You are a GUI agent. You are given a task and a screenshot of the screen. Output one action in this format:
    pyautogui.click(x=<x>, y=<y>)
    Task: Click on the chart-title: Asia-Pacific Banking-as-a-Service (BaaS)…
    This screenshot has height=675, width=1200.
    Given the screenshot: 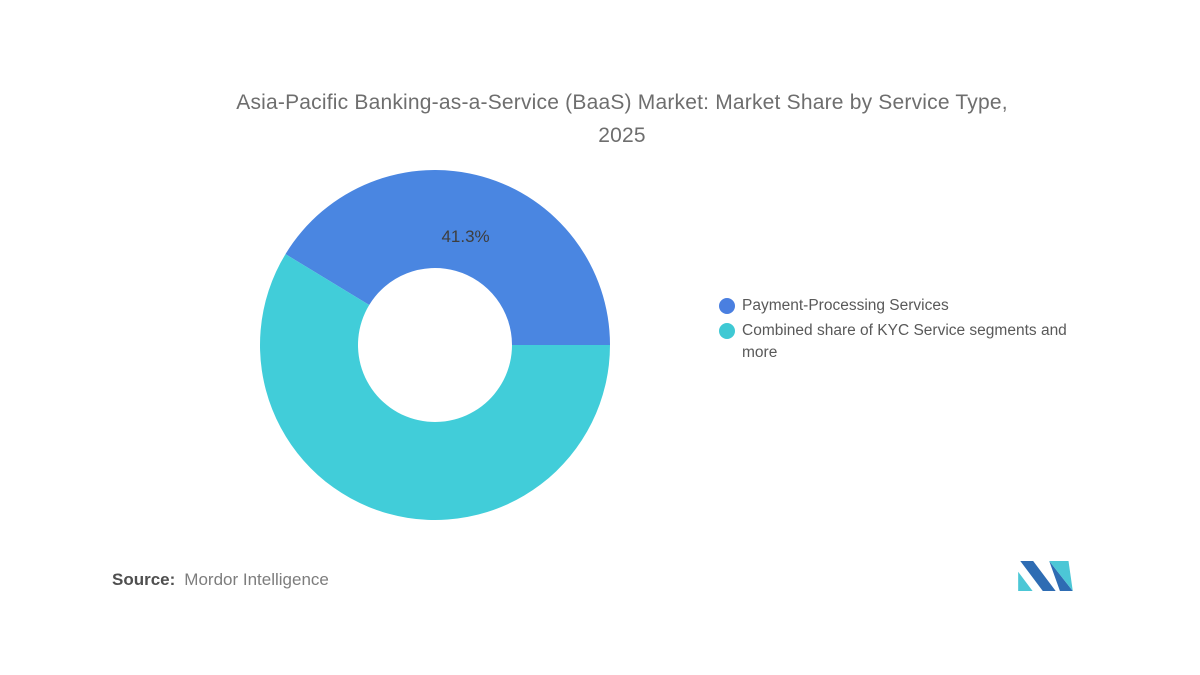 What is the action you would take?
    pyautogui.click(x=622, y=119)
    